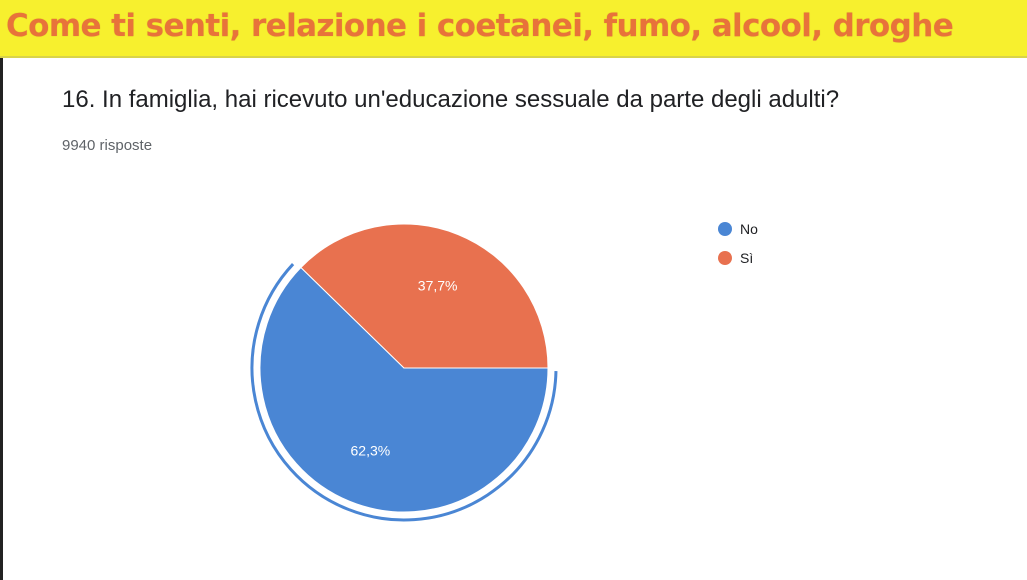 The image size is (1027, 580). Describe the element at coordinates (438, 285) in the screenshot. I see `pie-label-s: 37,7%` at that location.